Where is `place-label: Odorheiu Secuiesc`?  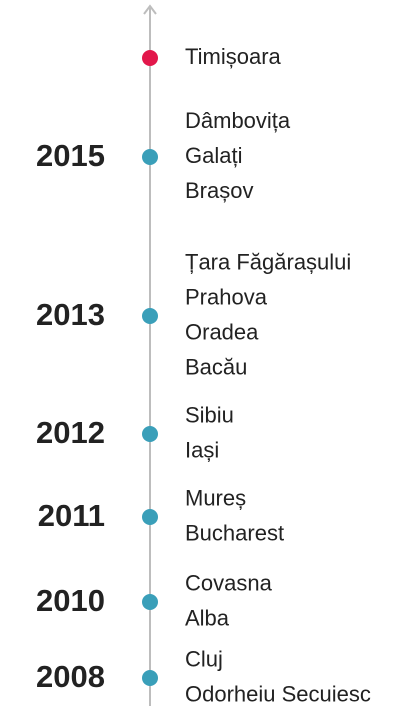 place-label: Odorheiu Secuiesc is located at coordinates (278, 693).